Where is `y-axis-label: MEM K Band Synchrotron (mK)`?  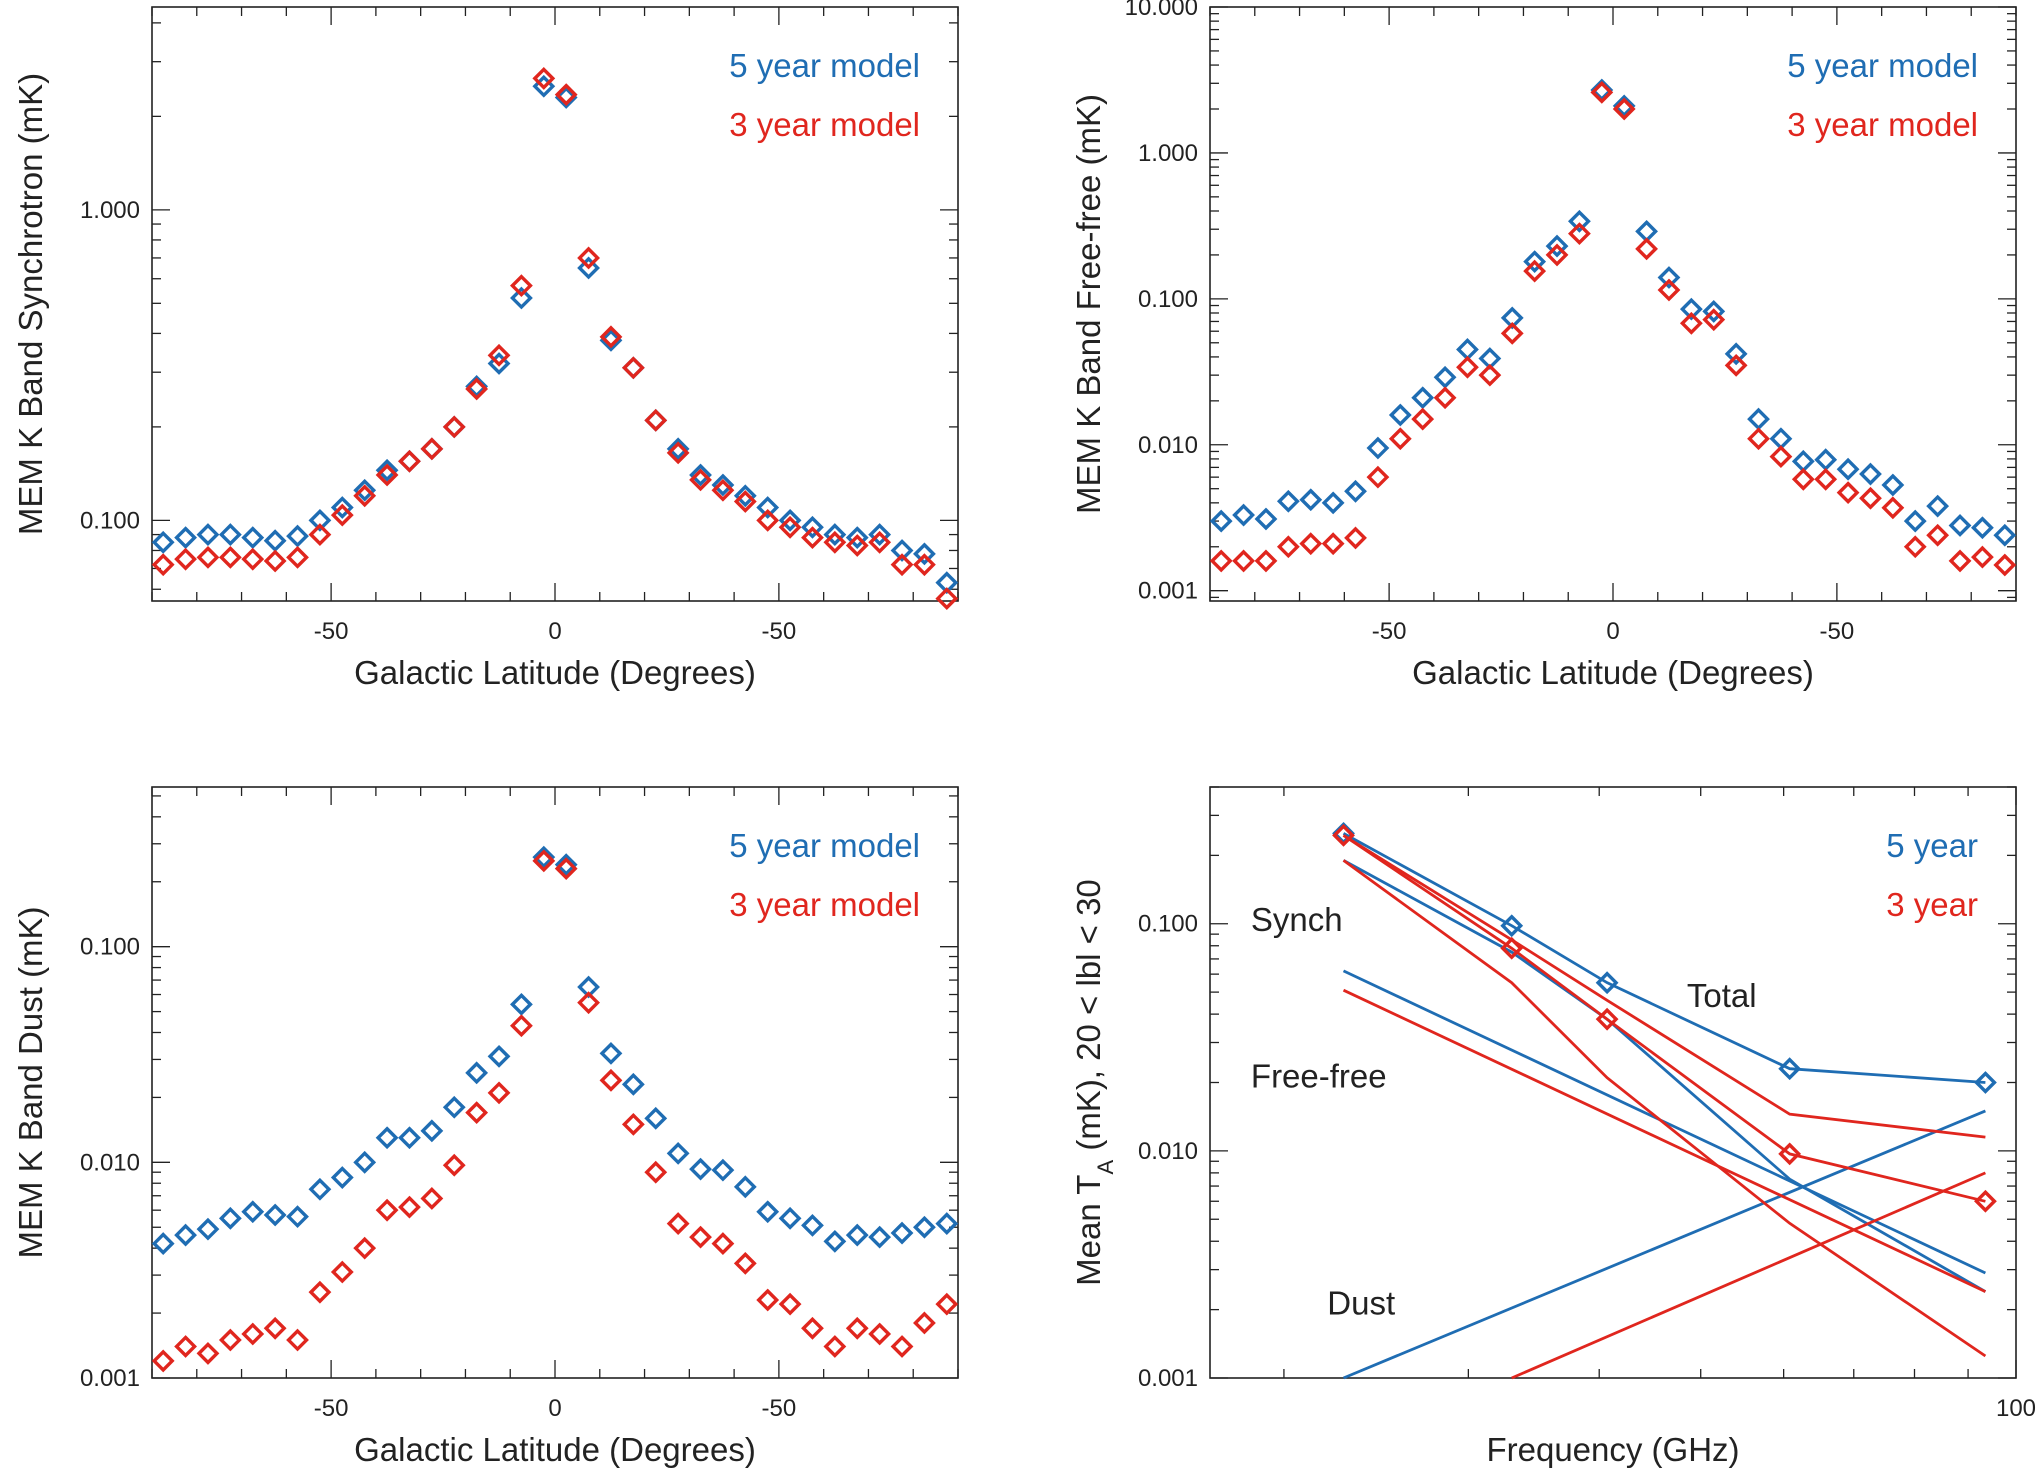 y-axis-label: MEM K Band Synchrotron (mK) is located at coordinates (30, 304).